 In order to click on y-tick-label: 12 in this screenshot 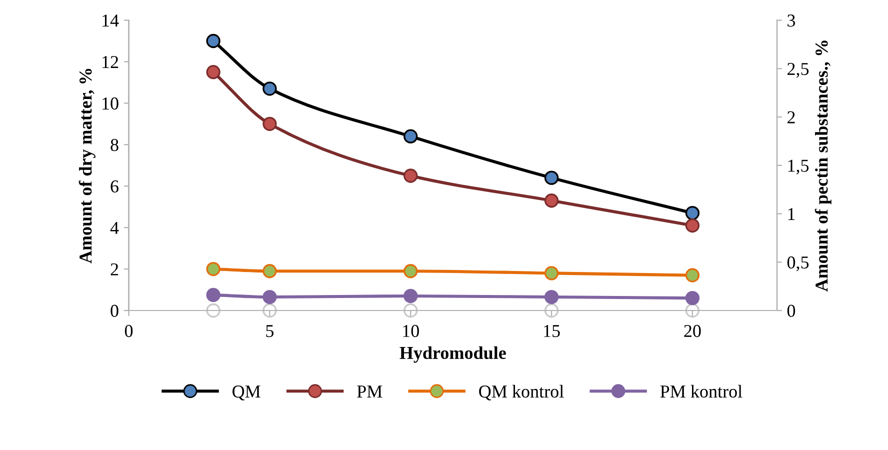, I will do `click(110, 62)`.